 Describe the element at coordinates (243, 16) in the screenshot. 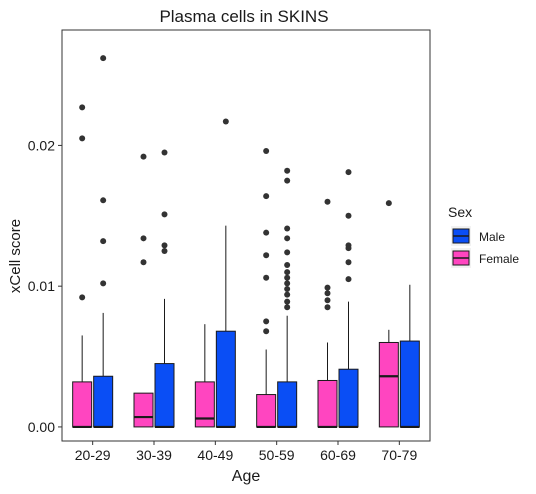

I see `chart-title: Plasma cells in SKINS` at that location.